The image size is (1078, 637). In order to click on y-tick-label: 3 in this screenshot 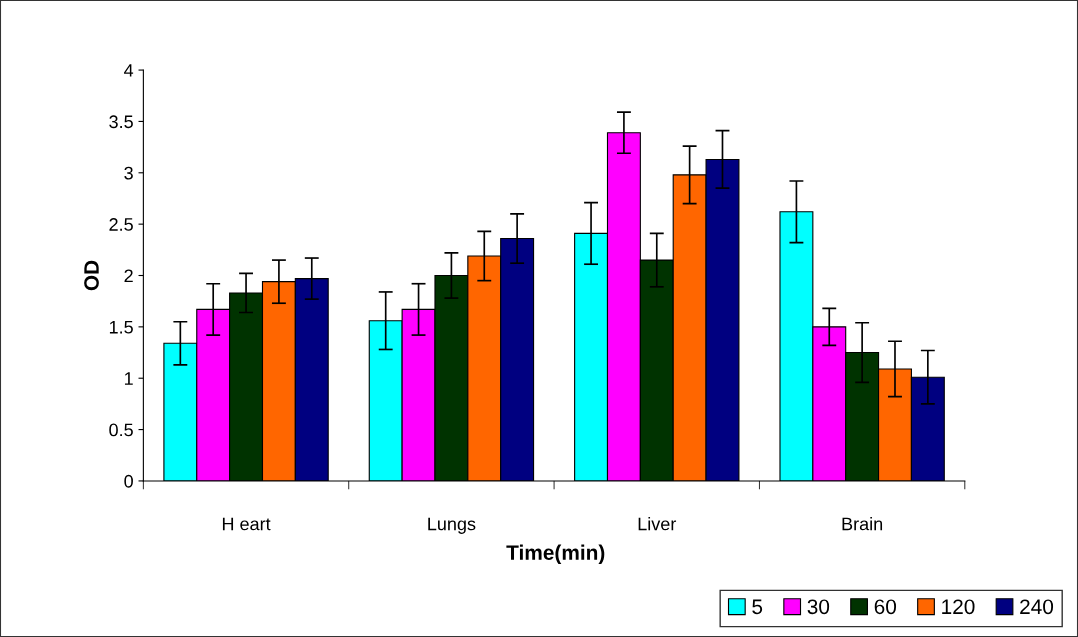, I will do `click(128, 173)`.